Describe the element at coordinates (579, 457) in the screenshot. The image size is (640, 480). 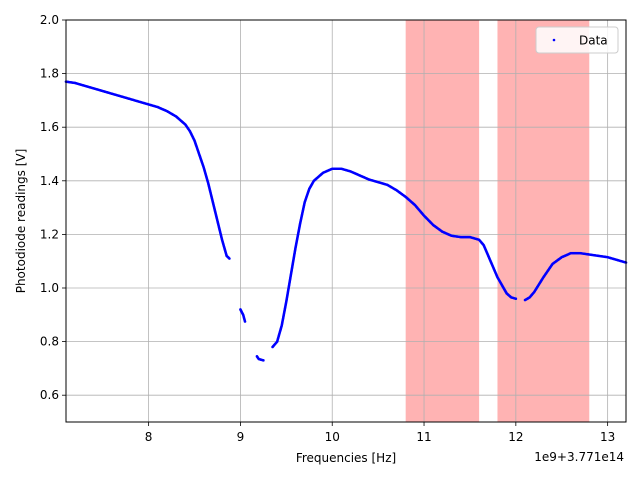
I see `x-axis-offset-text: 1e9+3.771e14` at that location.